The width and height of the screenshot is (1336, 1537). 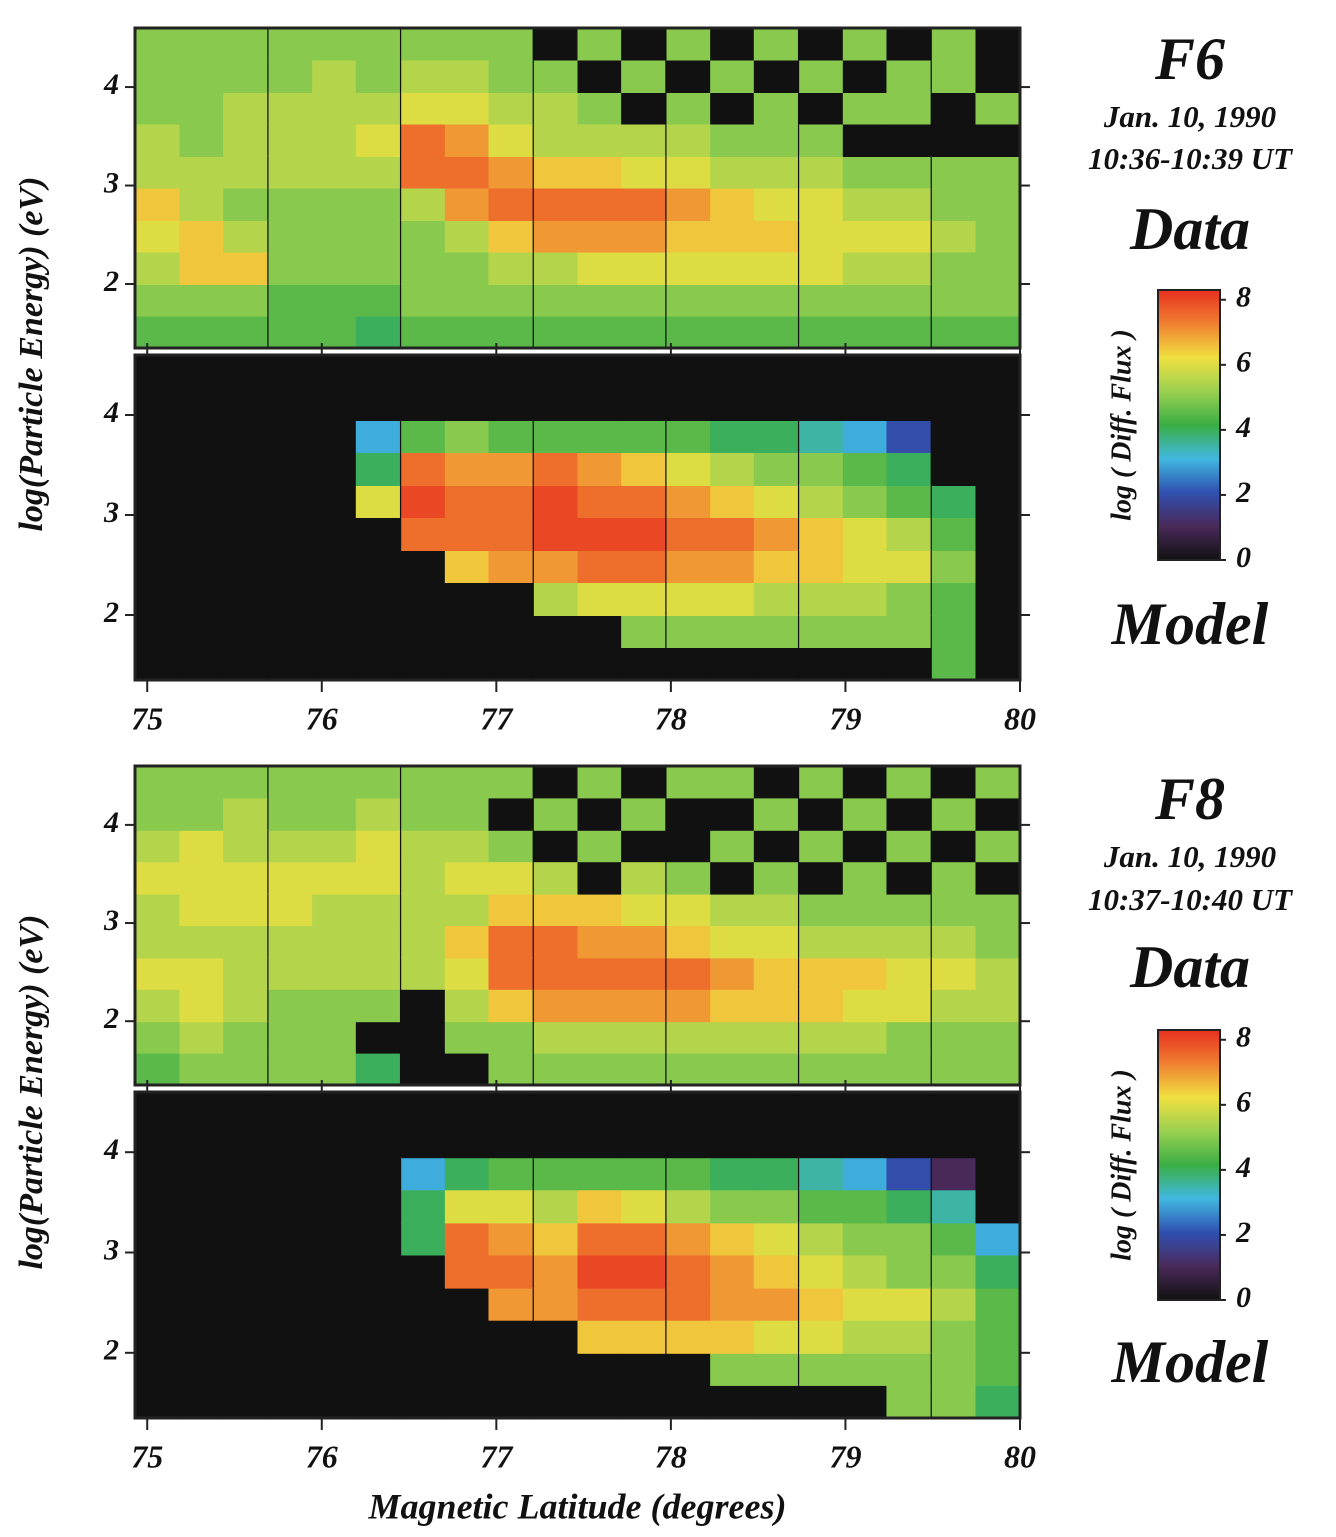 What do you see at coordinates (322, 718) in the screenshot?
I see `x-tick-label: 76` at bounding box center [322, 718].